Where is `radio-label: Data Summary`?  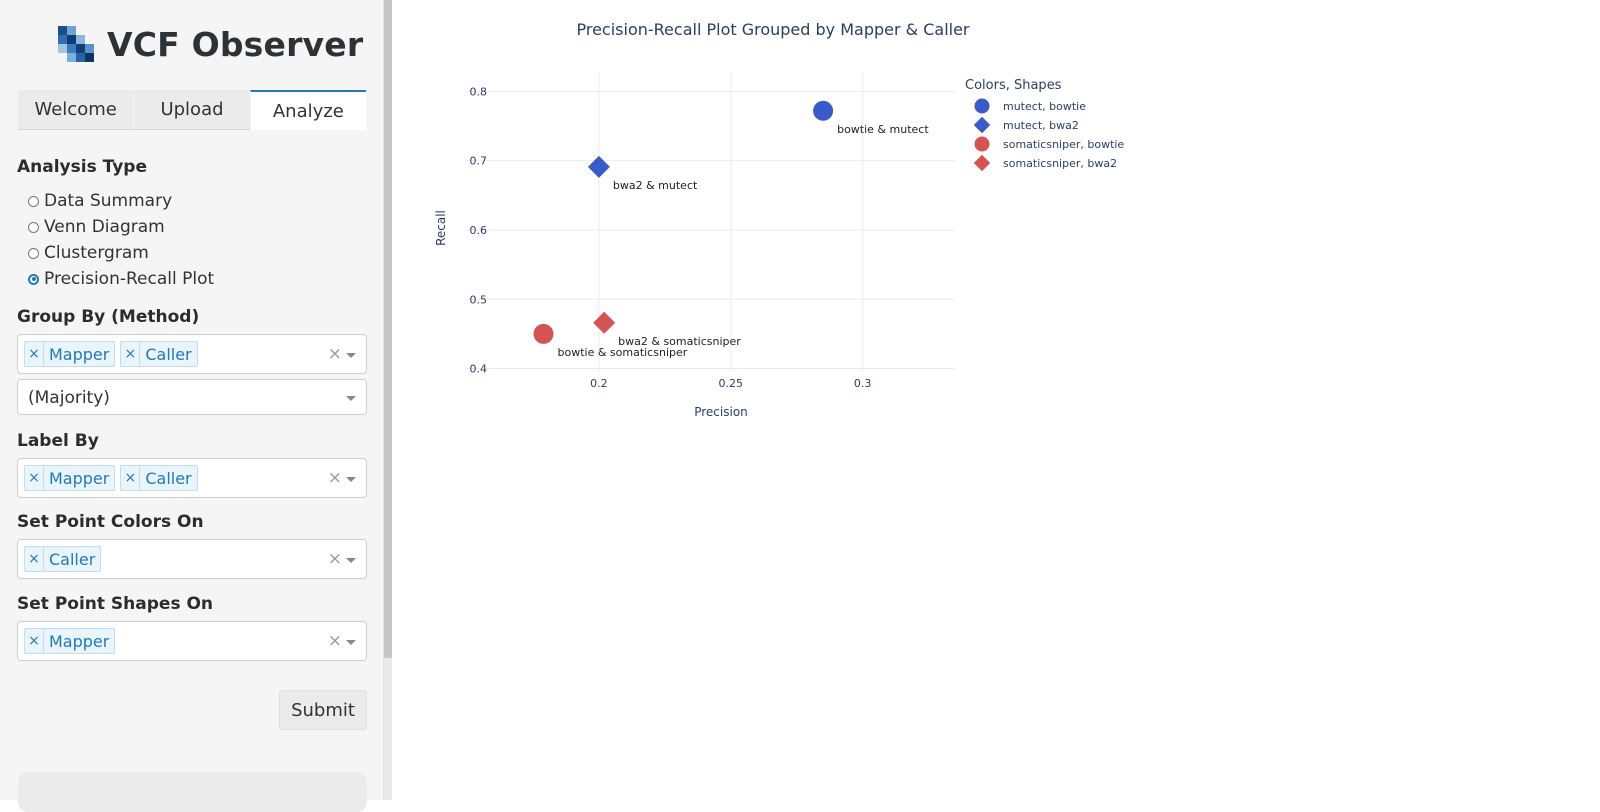 radio-label: Data Summary is located at coordinates (108, 201).